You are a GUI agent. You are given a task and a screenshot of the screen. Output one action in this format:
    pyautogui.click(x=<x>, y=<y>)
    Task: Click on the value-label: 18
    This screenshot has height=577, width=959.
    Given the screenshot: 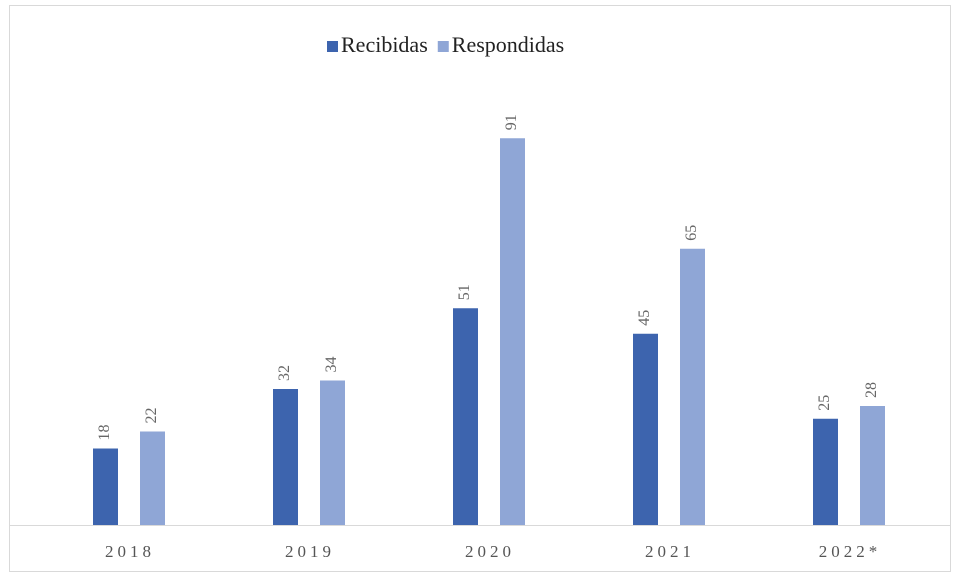 What is the action you would take?
    pyautogui.click(x=104, y=433)
    